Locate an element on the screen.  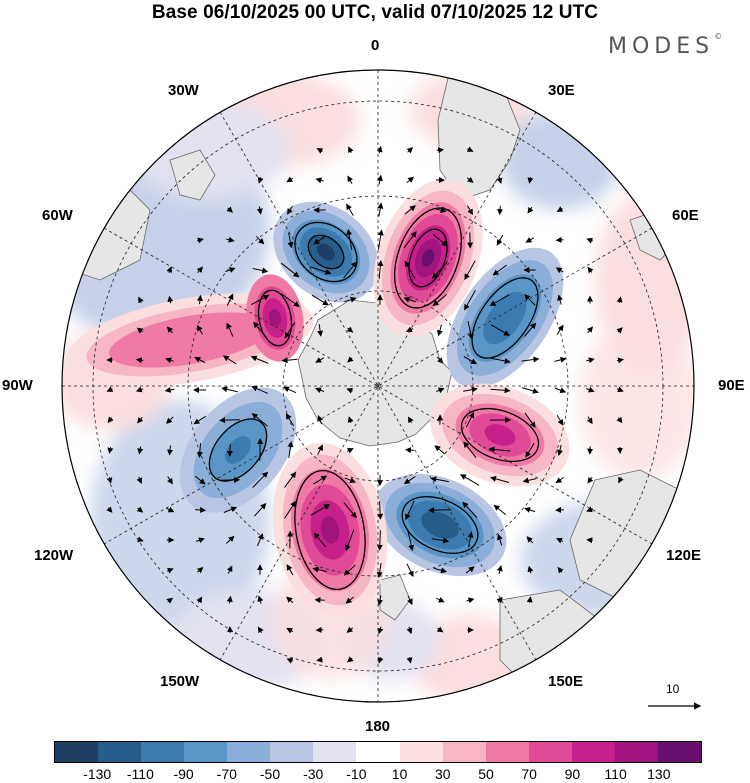
colorbar-tick-label: -130 is located at coordinates (97, 774).